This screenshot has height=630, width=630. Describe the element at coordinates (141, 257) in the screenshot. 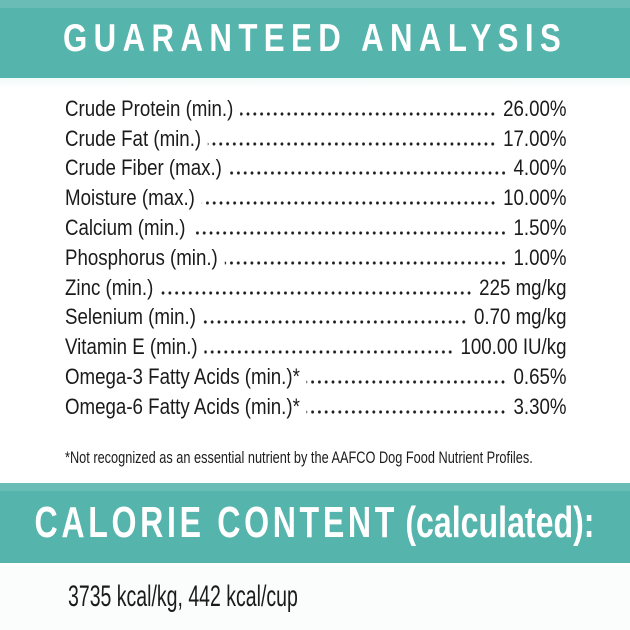

I see `nutrient-label: Phosphorus (min.)` at that location.